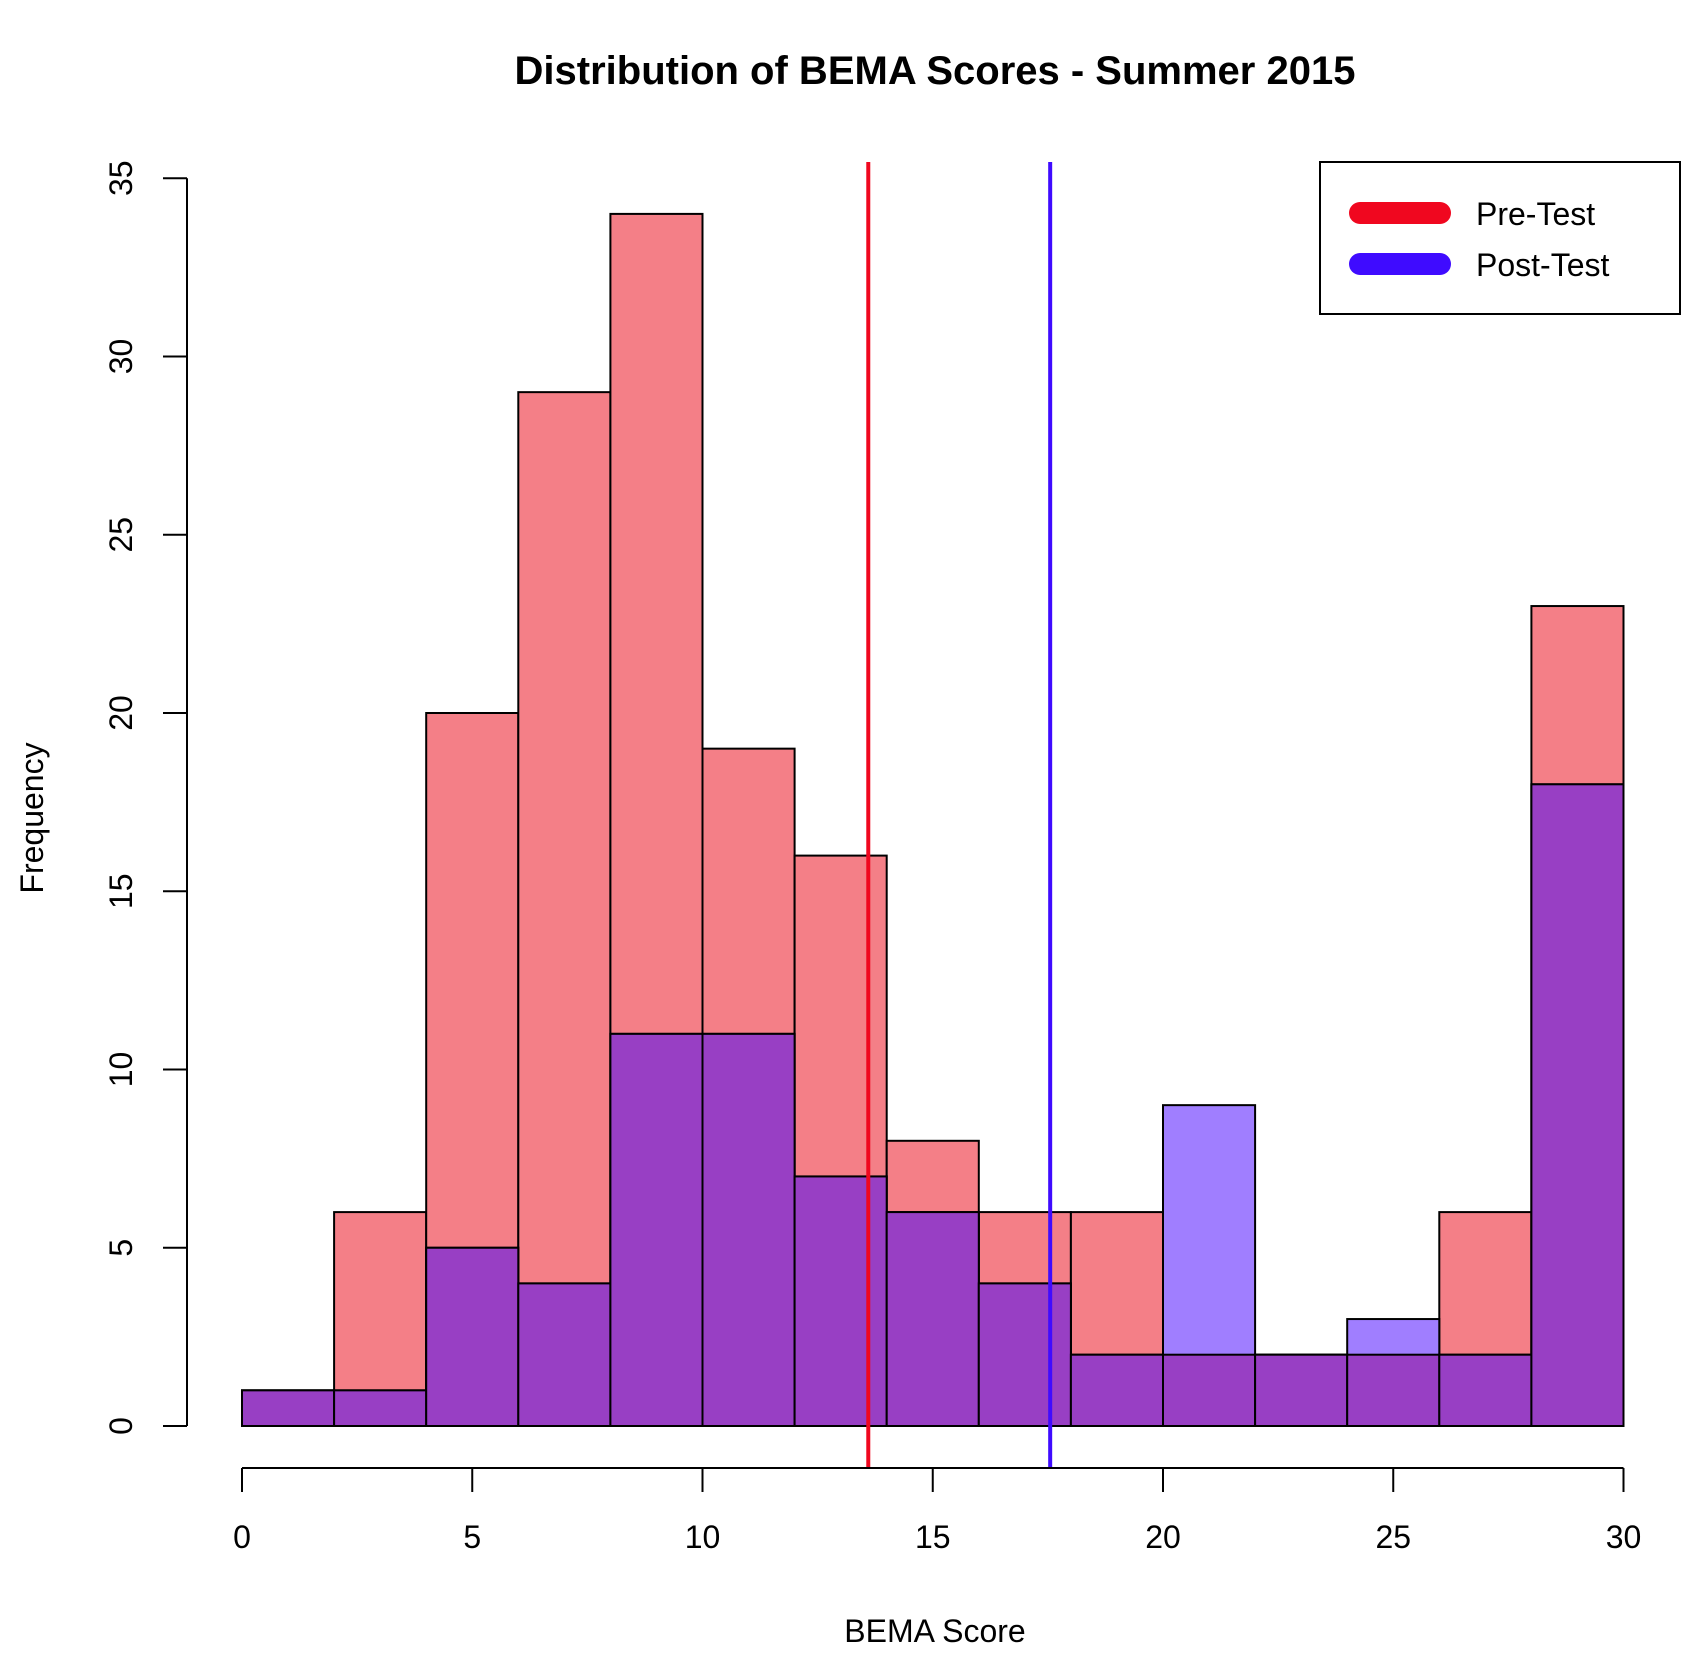  I want to click on legend-label-pre-test: Pre-Test, so click(1535, 214).